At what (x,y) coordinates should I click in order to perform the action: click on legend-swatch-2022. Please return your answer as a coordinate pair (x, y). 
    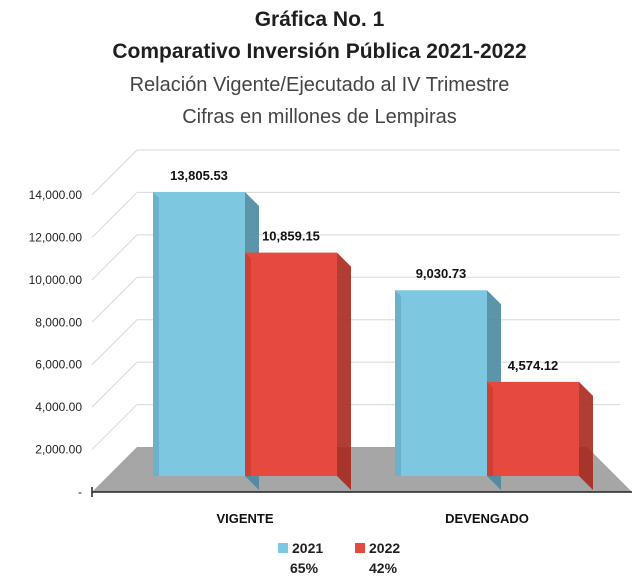
    Looking at the image, I should click on (360, 548).